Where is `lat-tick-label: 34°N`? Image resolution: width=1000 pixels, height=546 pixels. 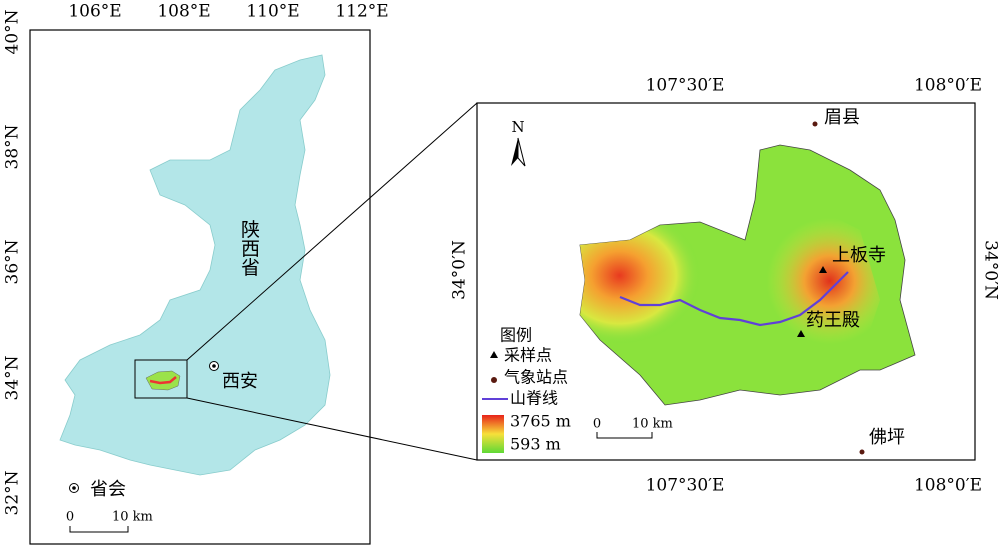
lat-tick-label: 34°N is located at coordinates (13, 377).